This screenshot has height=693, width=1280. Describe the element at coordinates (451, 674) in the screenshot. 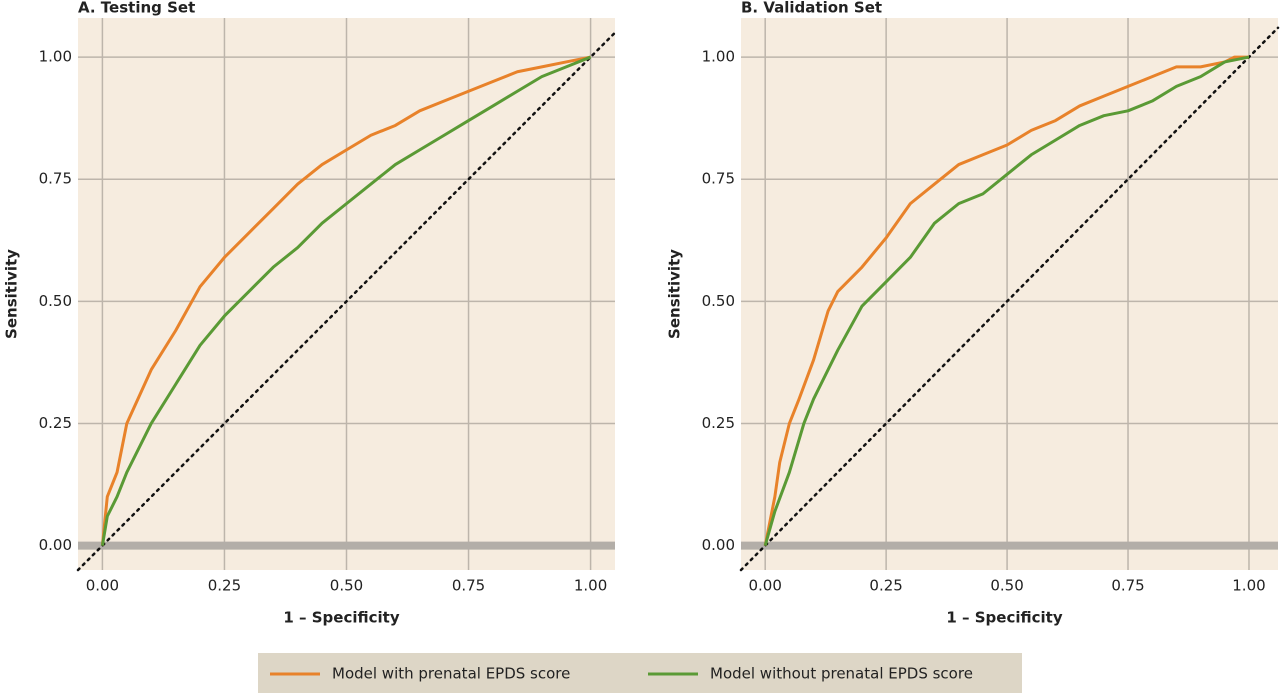

I see `legend-label: Model with prenatal EPDS score` at that location.